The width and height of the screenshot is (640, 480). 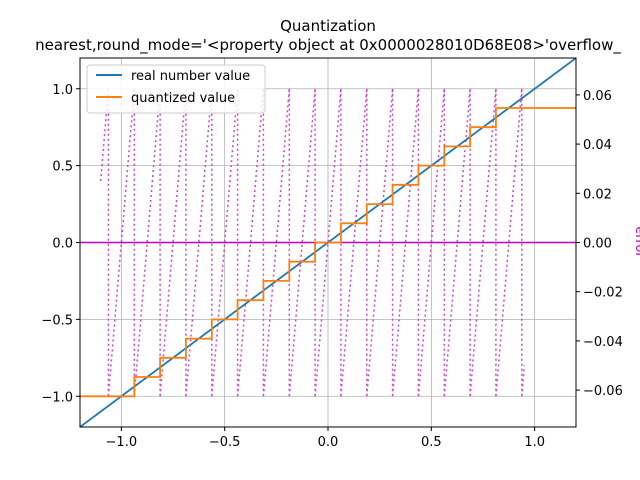 I want to click on y-tick-label: 1.0, so click(x=62, y=90).